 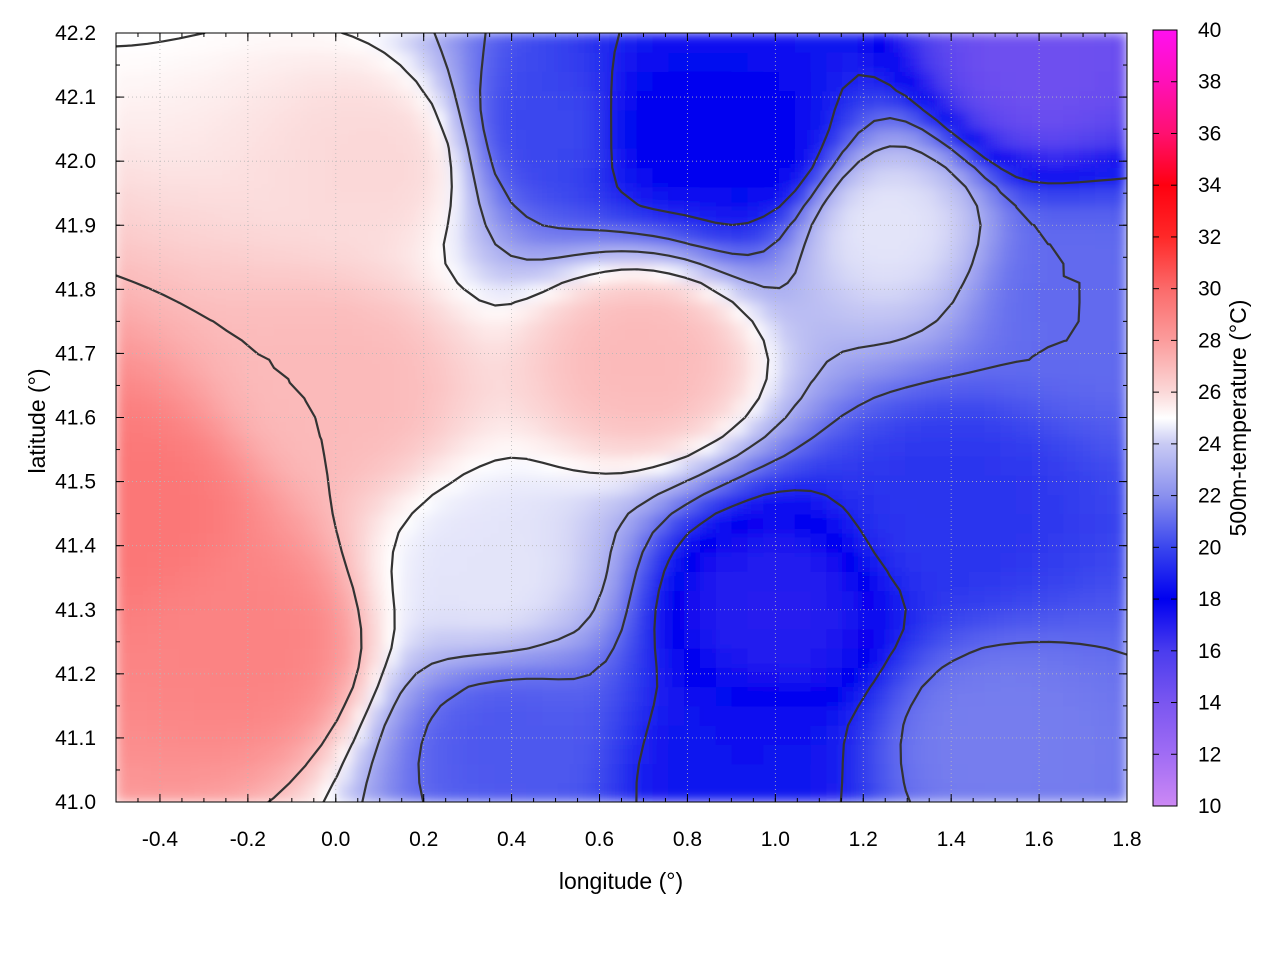 What do you see at coordinates (1165, 418) in the screenshot?
I see `colorbar-ticks` at bounding box center [1165, 418].